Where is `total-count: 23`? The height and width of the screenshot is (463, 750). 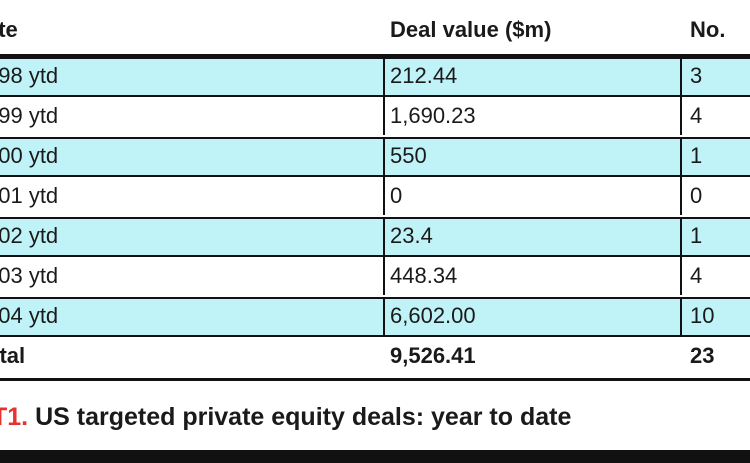
total-count: 23 is located at coordinates (702, 355).